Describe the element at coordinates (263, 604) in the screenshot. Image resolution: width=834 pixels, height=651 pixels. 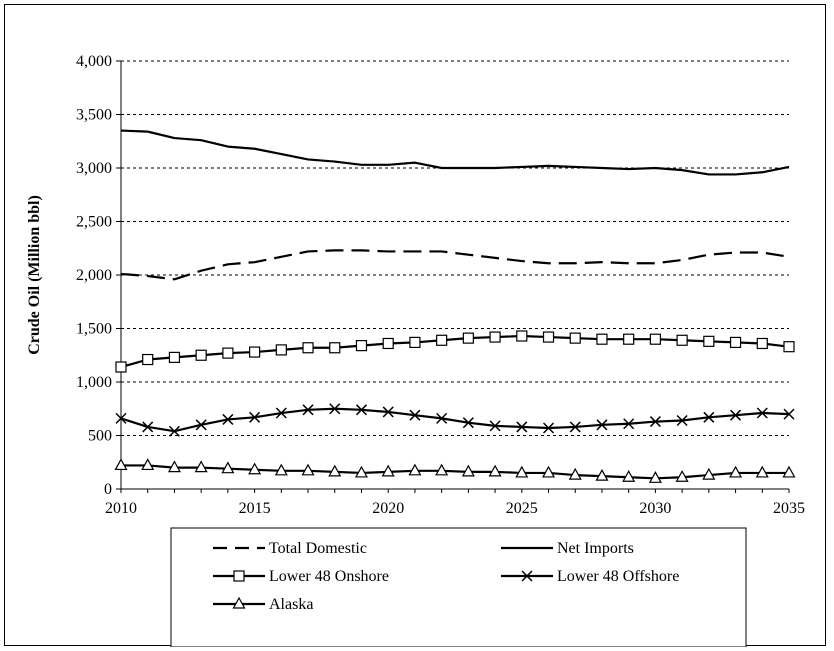
I see `legend-item-alaska: Alaska` at that location.